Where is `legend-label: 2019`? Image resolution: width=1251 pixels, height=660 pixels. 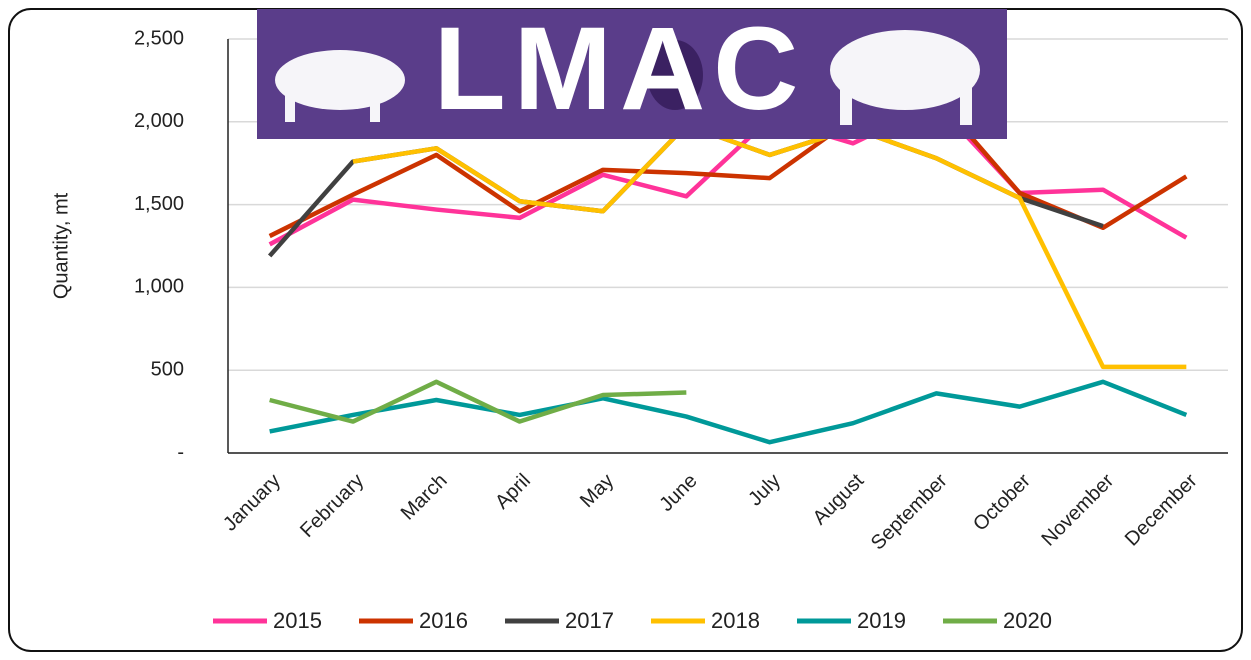
legend-label: 2019 is located at coordinates (881, 620).